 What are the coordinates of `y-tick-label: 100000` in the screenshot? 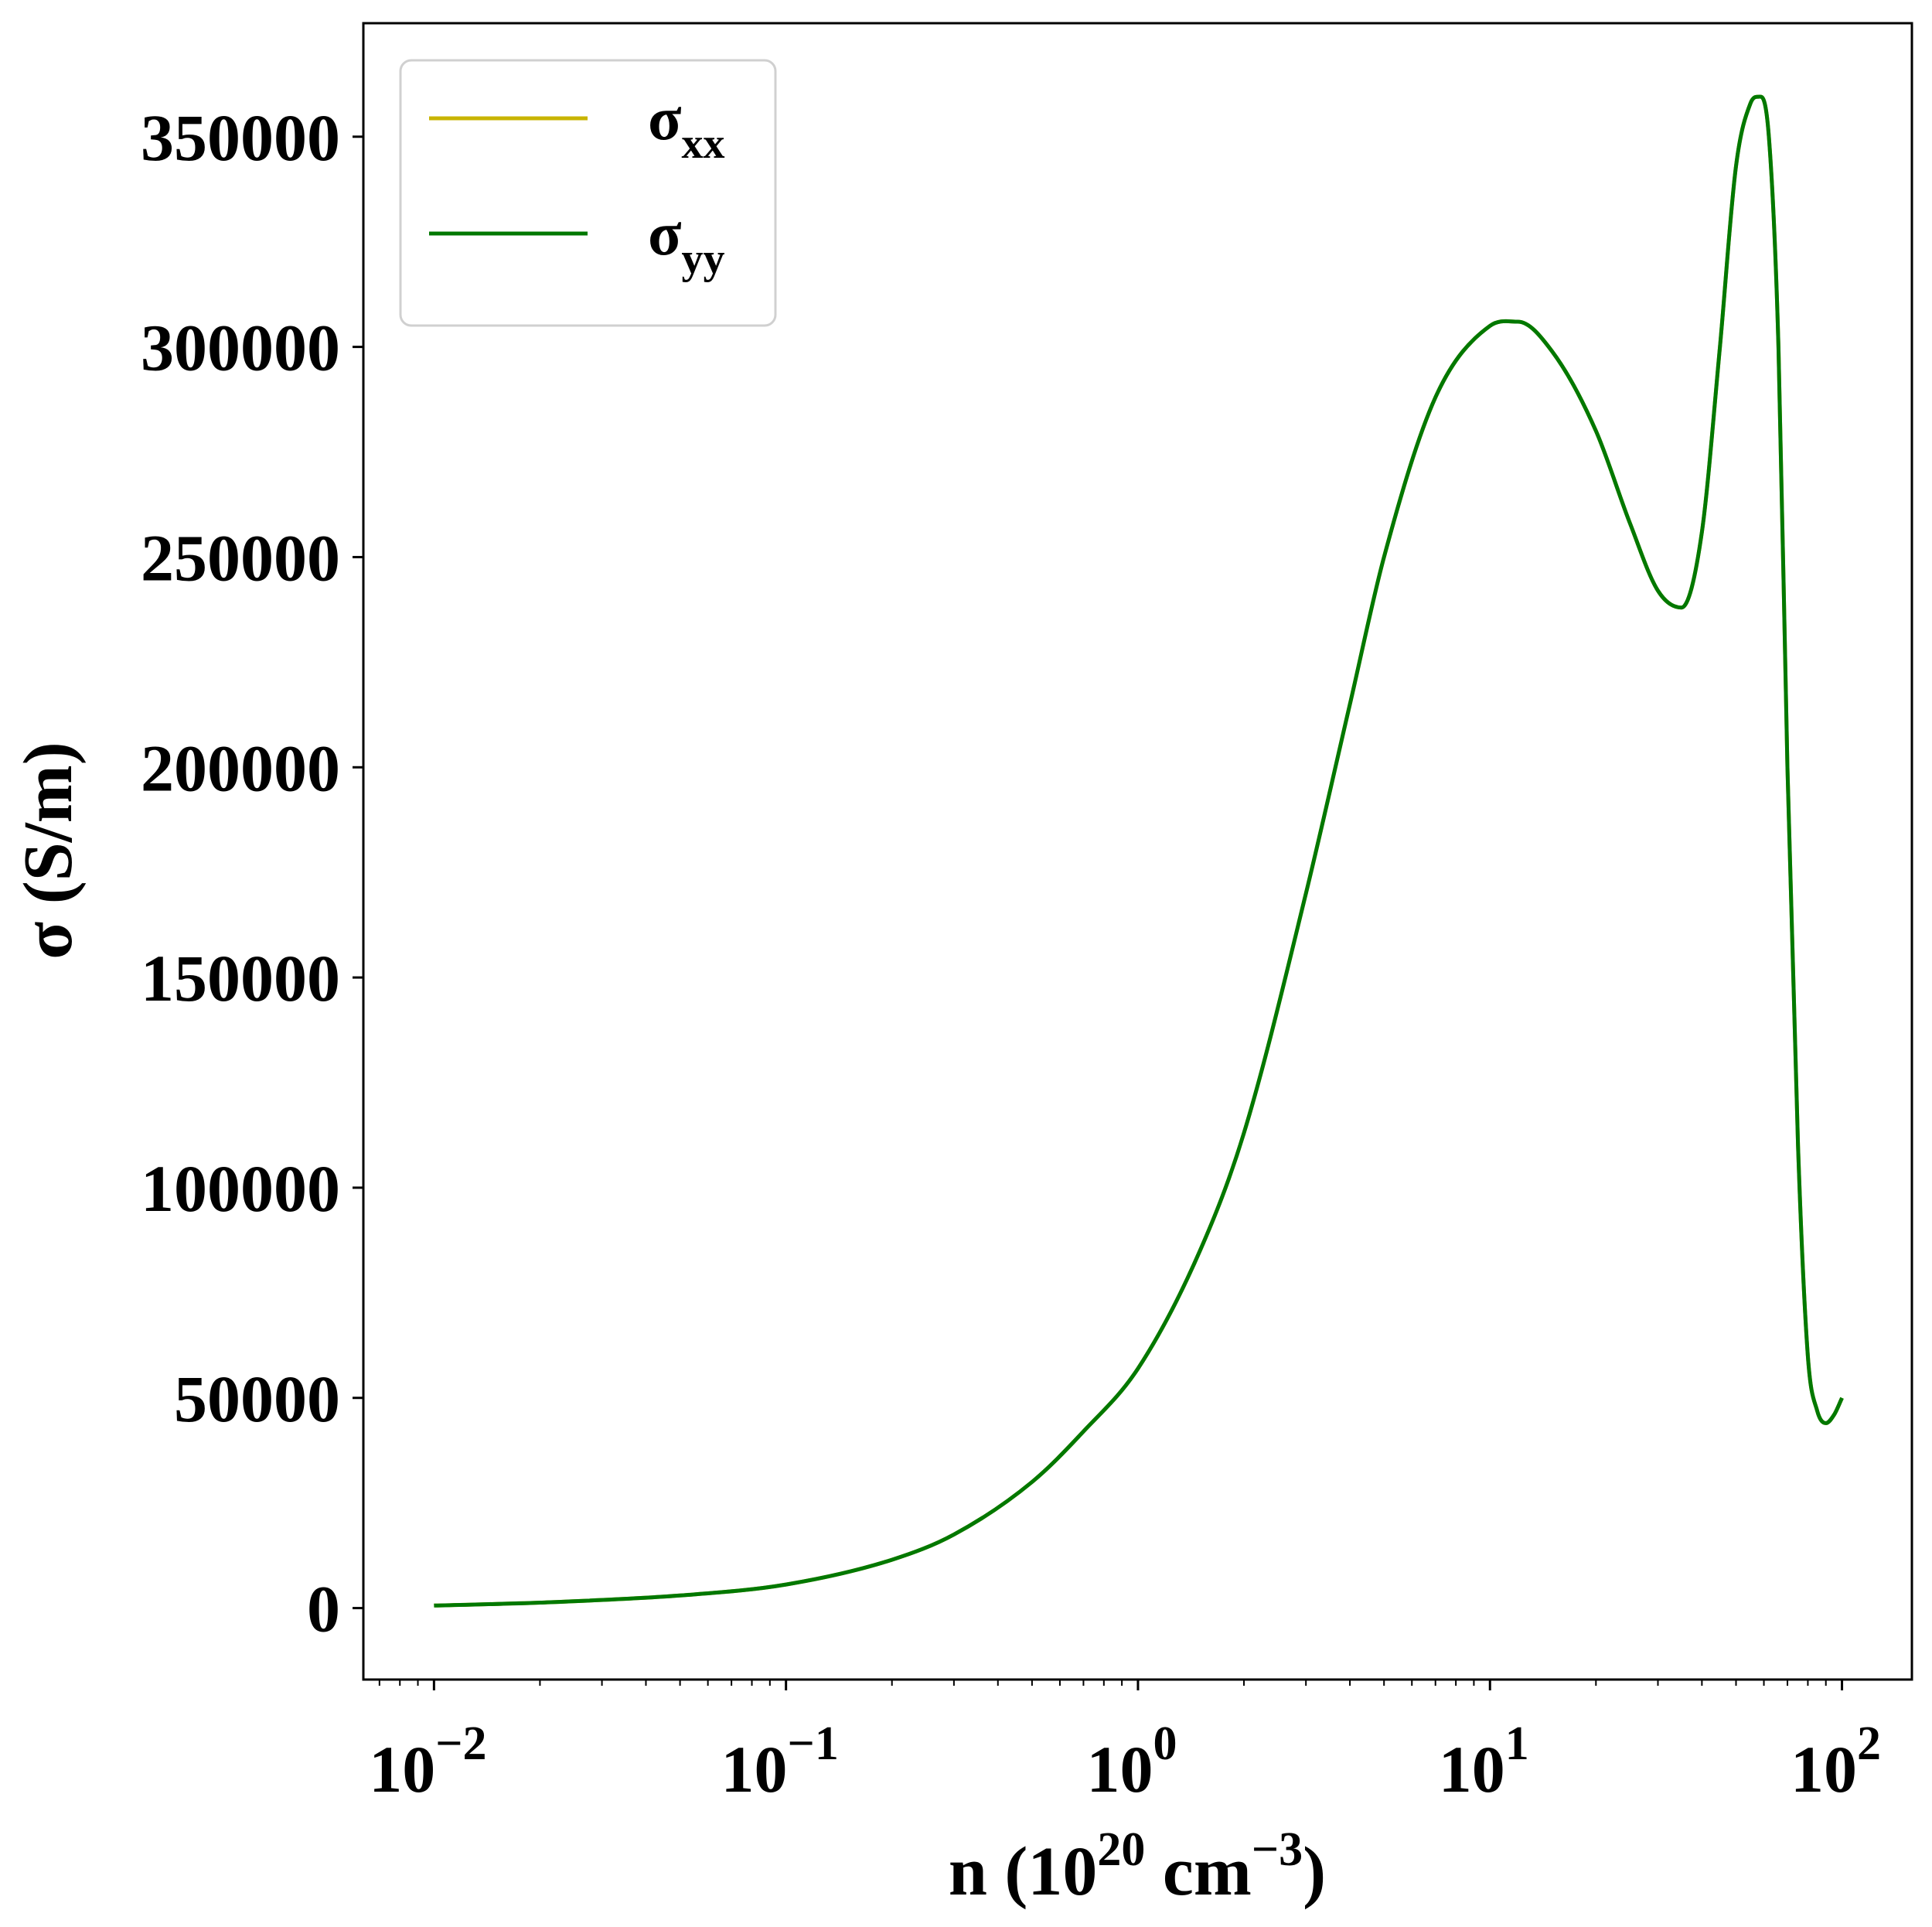 It's located at (240, 1188).